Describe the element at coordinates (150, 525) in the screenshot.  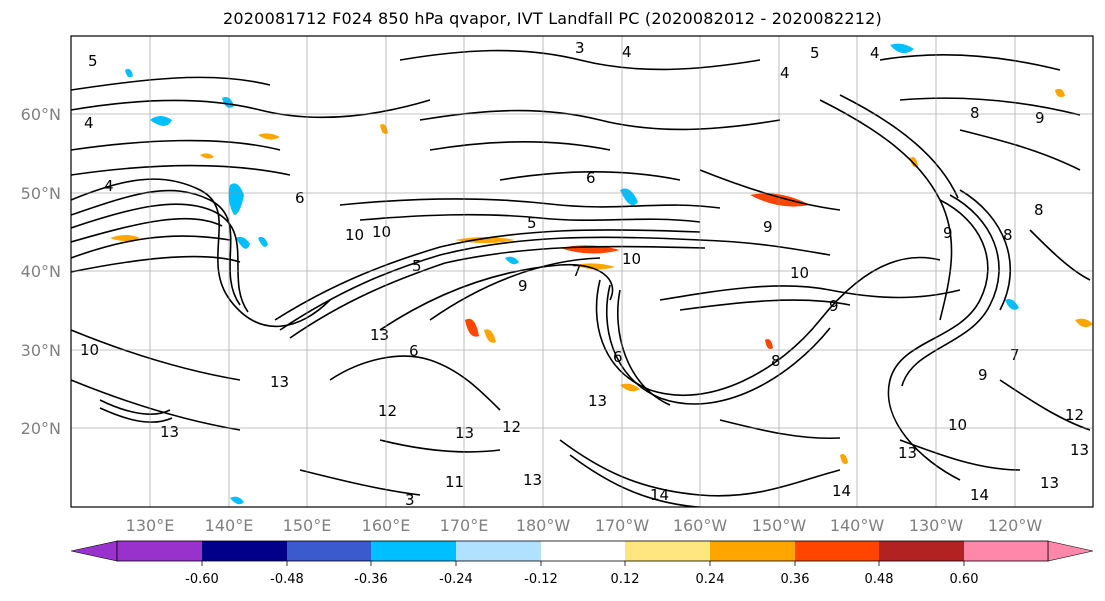
I see `lon-label: 130°E` at that location.